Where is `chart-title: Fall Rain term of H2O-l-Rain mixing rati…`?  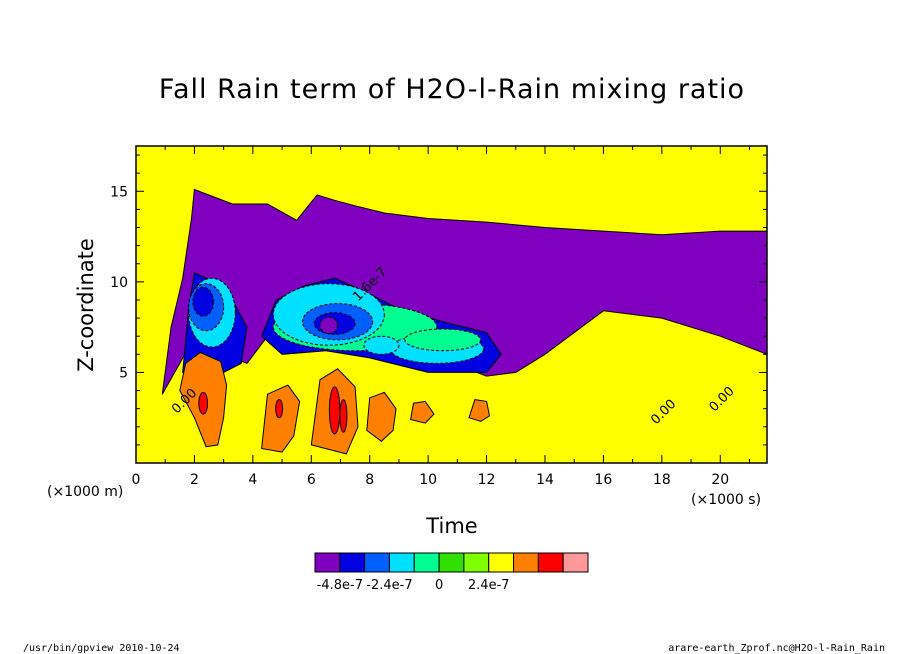 chart-title: Fall Rain term of H2O-l-Rain mixing rati… is located at coordinates (452, 89).